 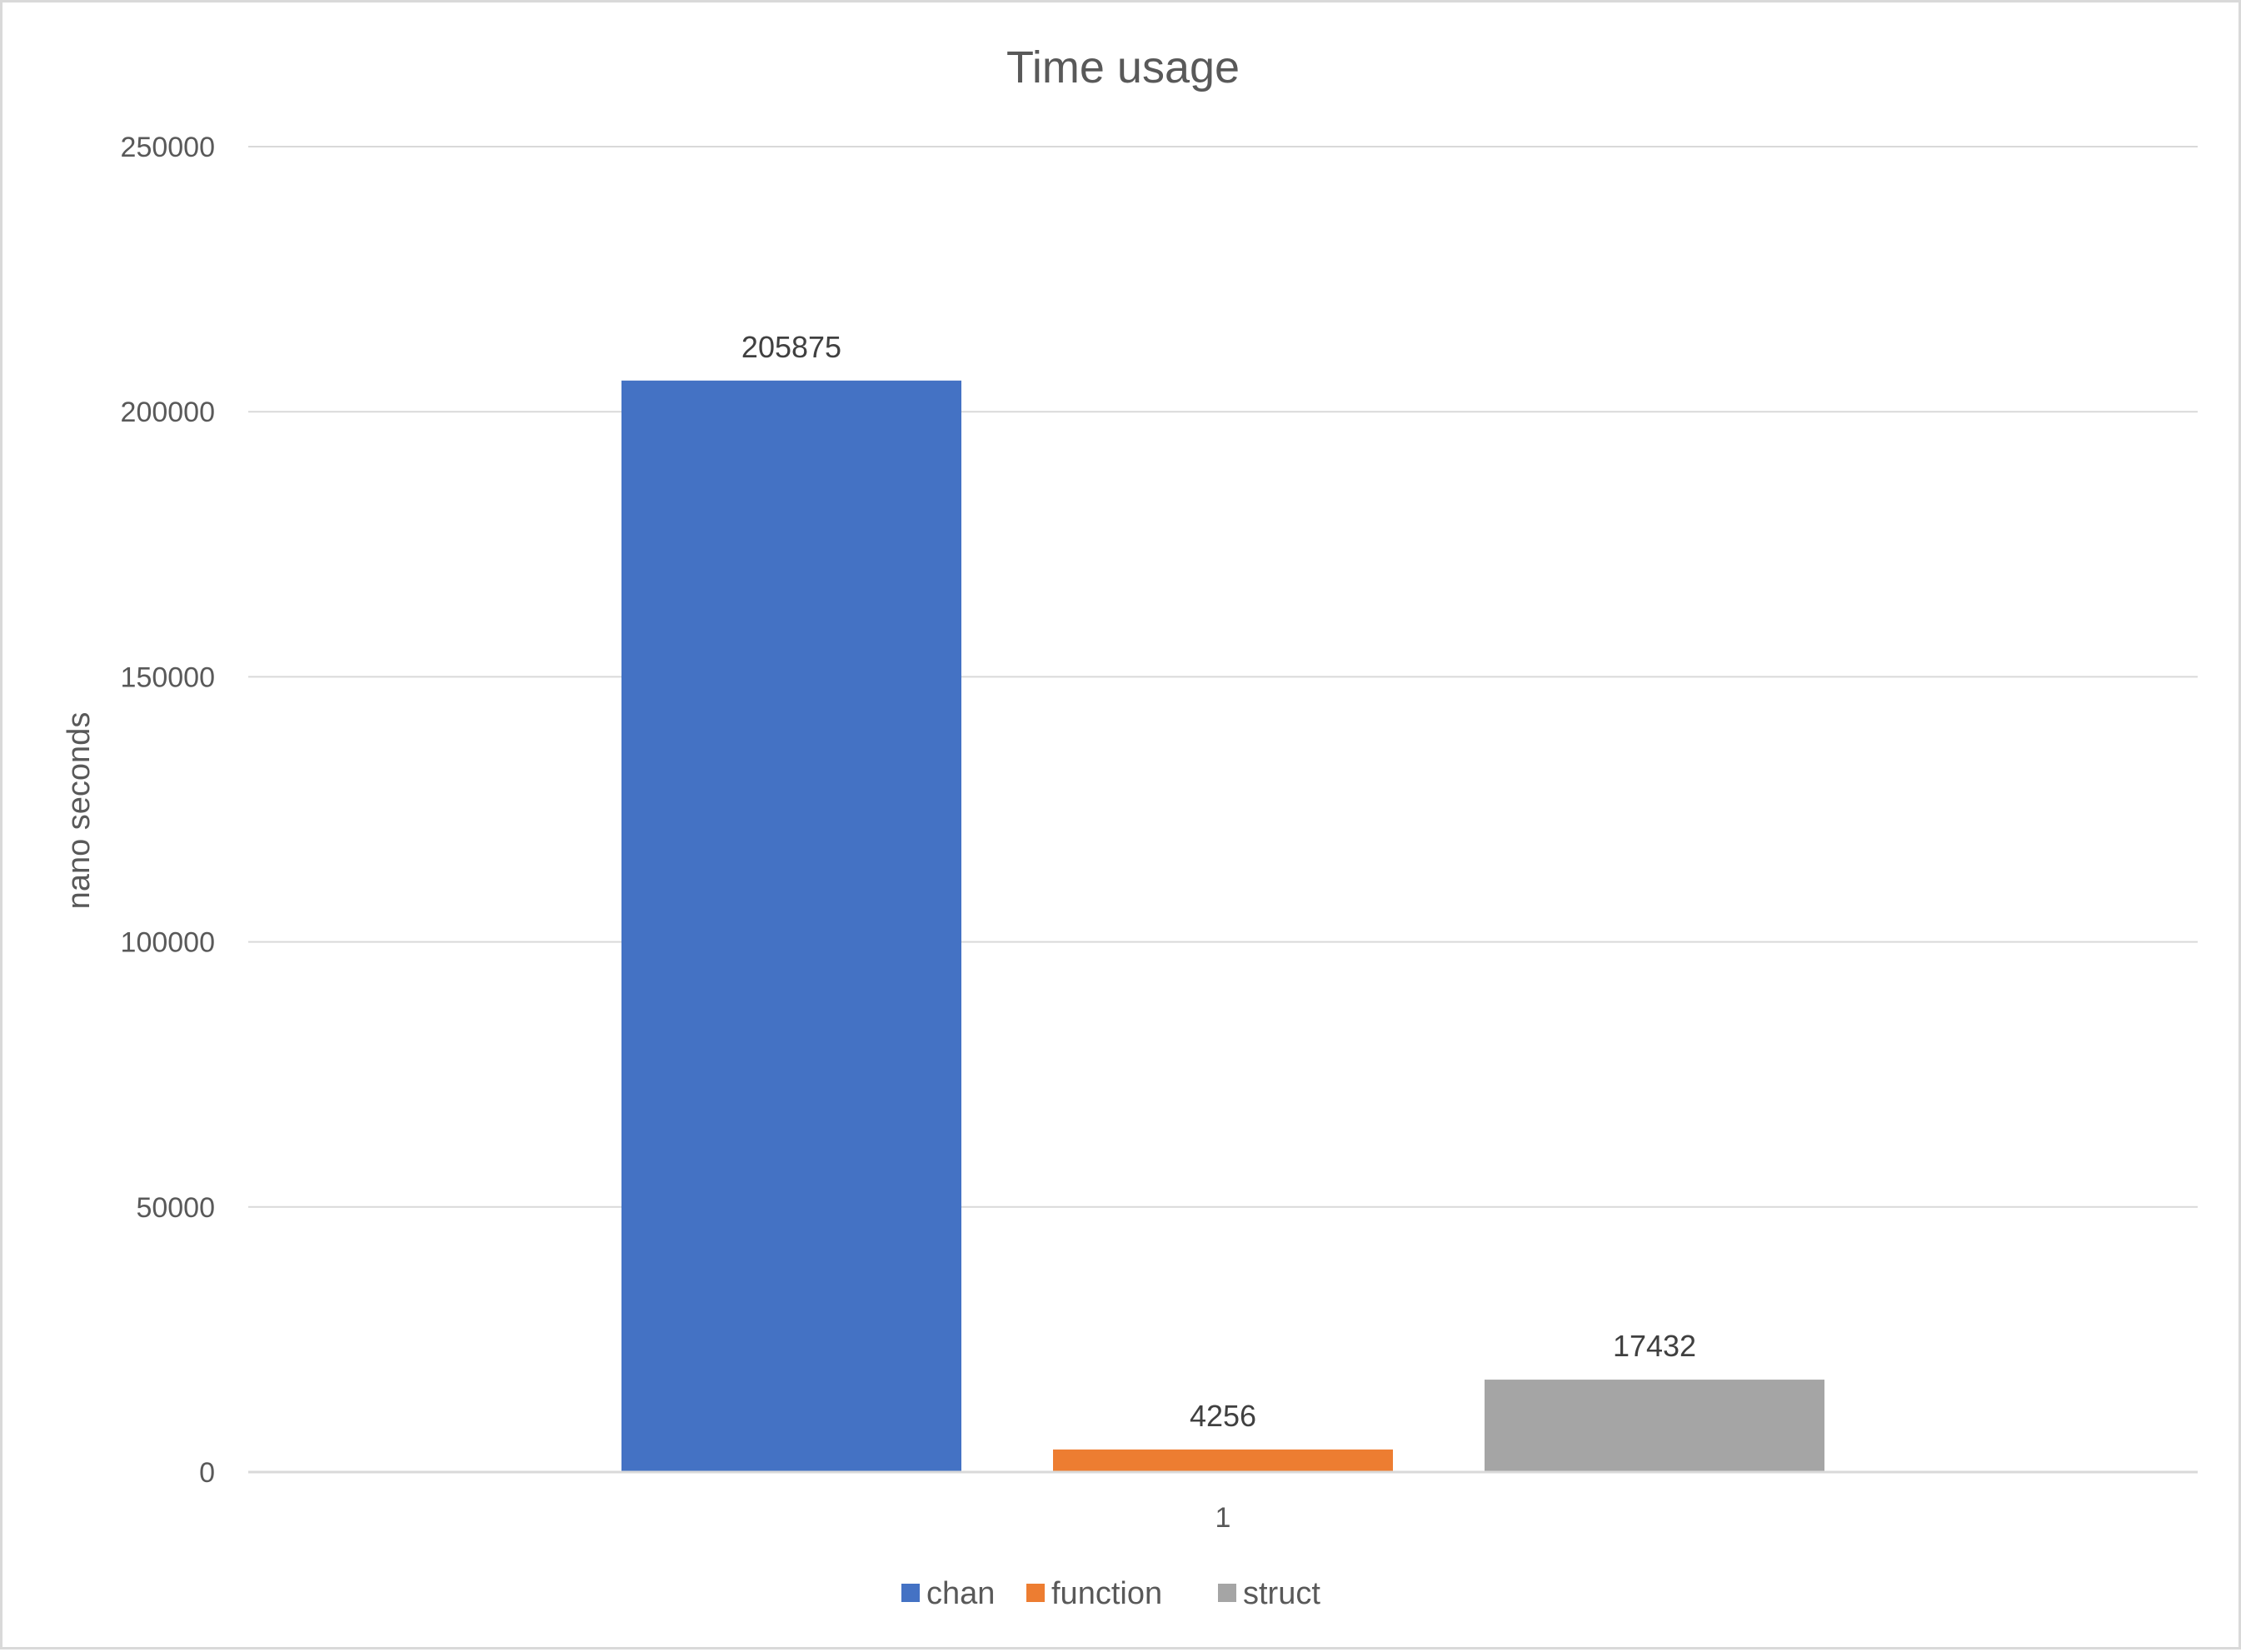 I want to click on legend-swatch-struct, so click(x=1227, y=1593).